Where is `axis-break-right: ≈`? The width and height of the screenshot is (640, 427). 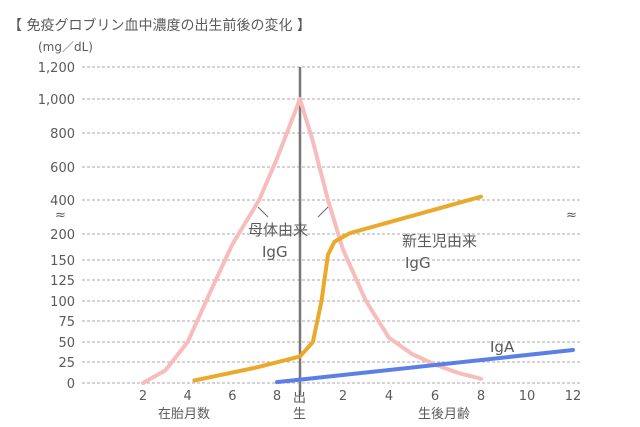
axis-break-right: ≈ is located at coordinates (571, 215).